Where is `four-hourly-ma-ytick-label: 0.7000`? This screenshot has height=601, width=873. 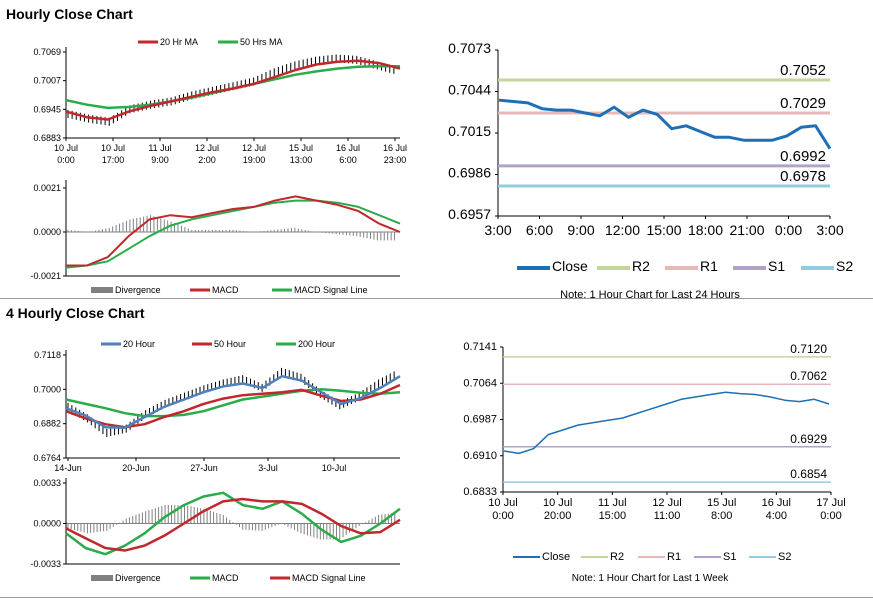 four-hourly-ma-ytick-label: 0.7000 is located at coordinates (47, 389).